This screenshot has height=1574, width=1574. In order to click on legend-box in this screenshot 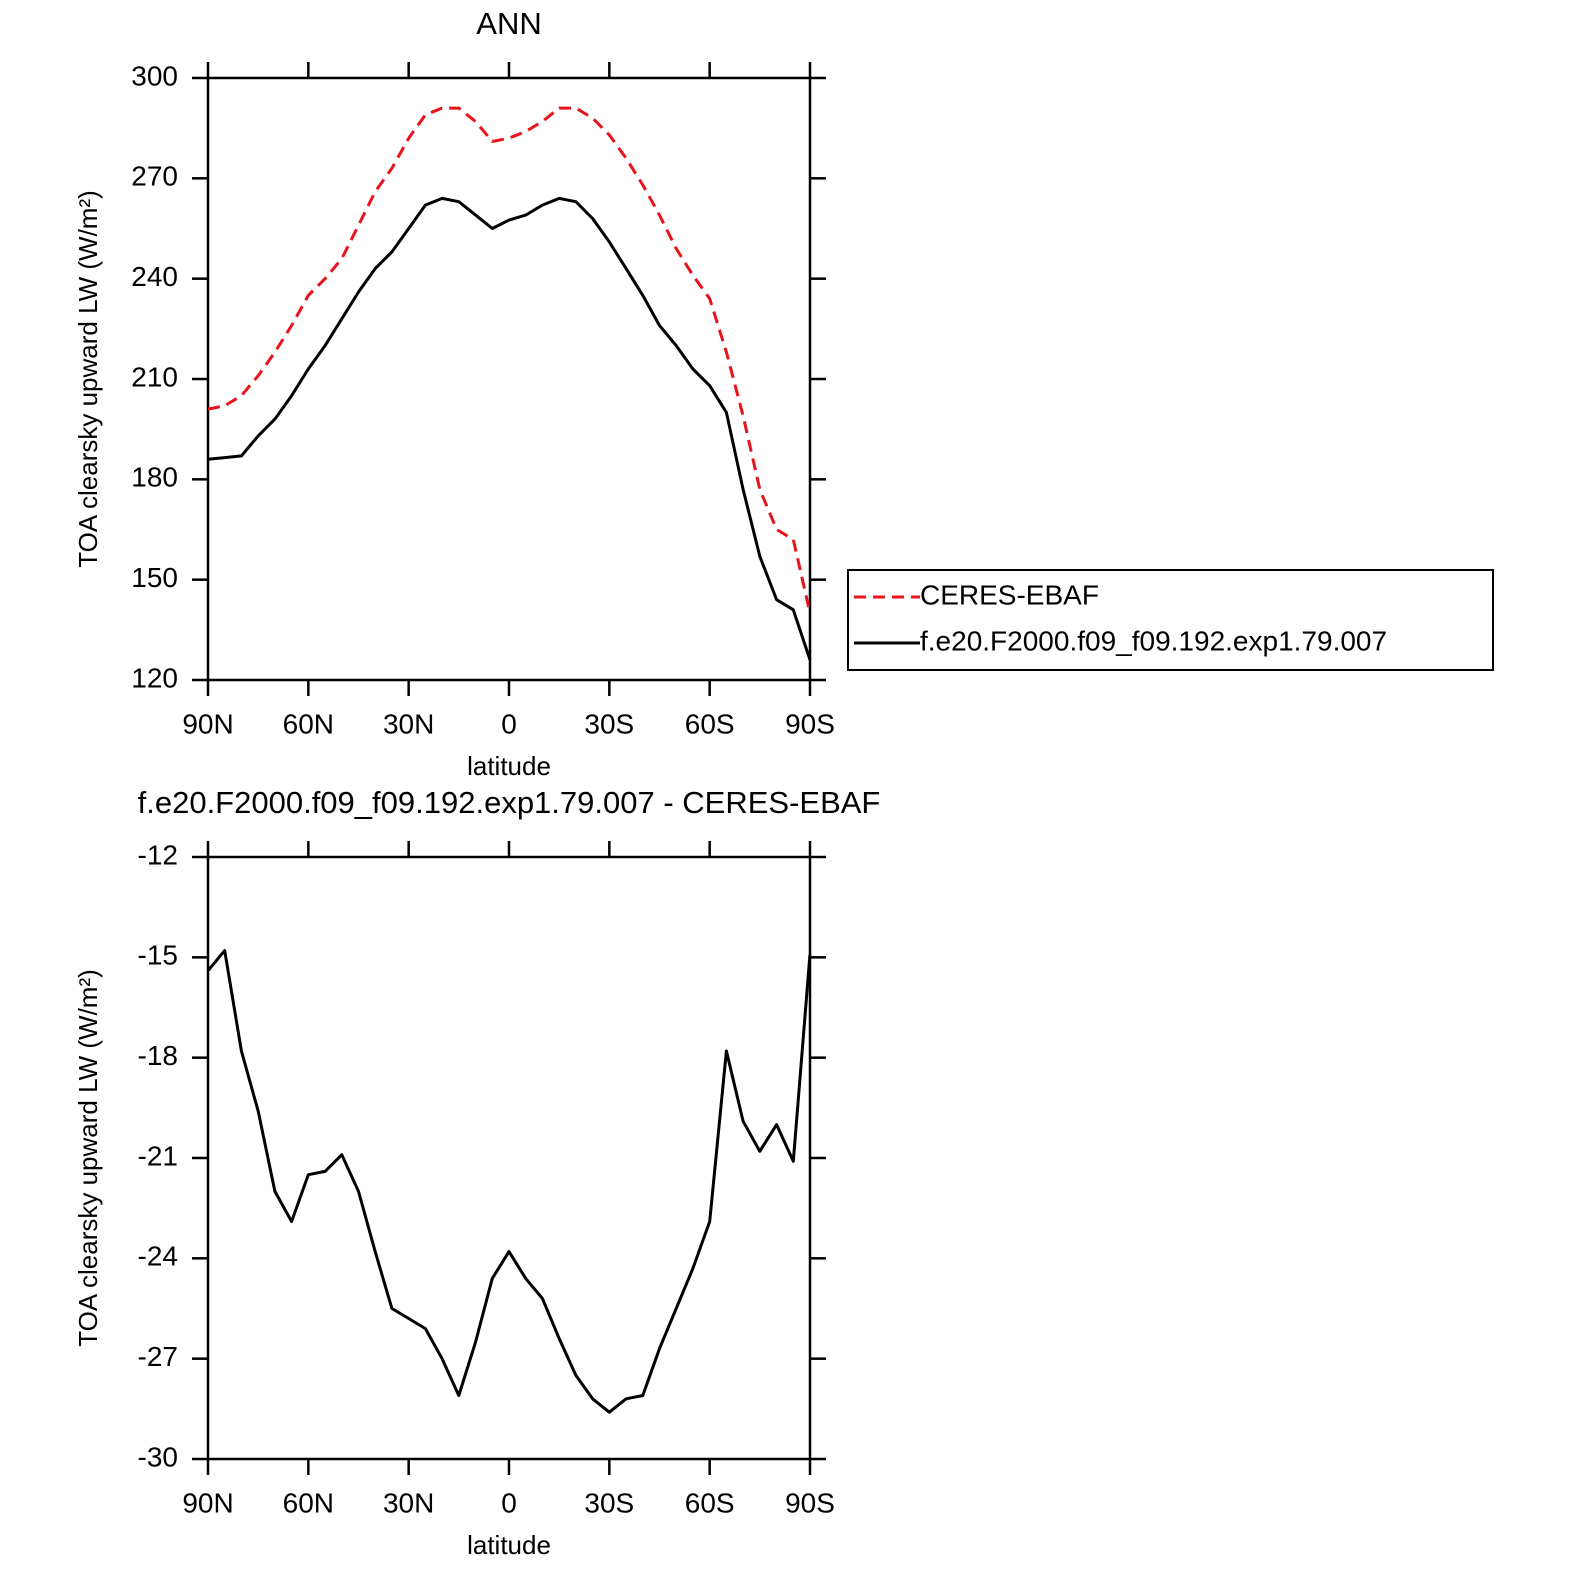, I will do `click(1170, 620)`.